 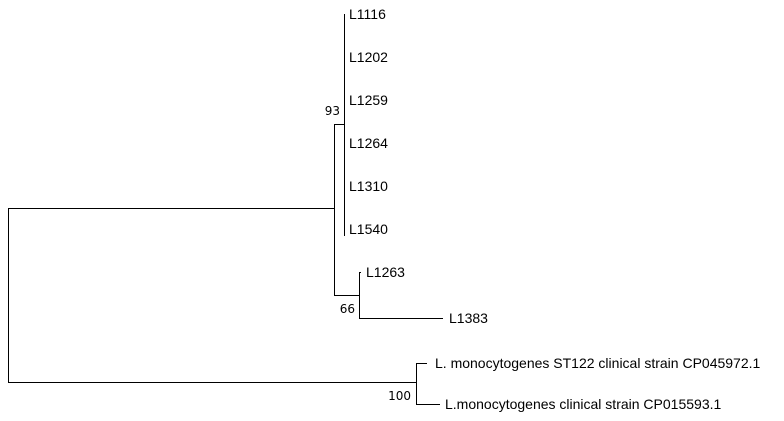 I want to click on leaf-label-l1259: L1259, so click(x=368, y=100).